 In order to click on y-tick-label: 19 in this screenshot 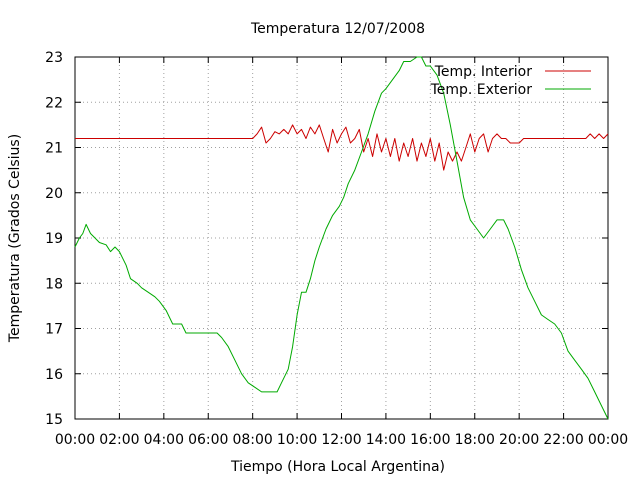, I will do `click(54, 239)`.